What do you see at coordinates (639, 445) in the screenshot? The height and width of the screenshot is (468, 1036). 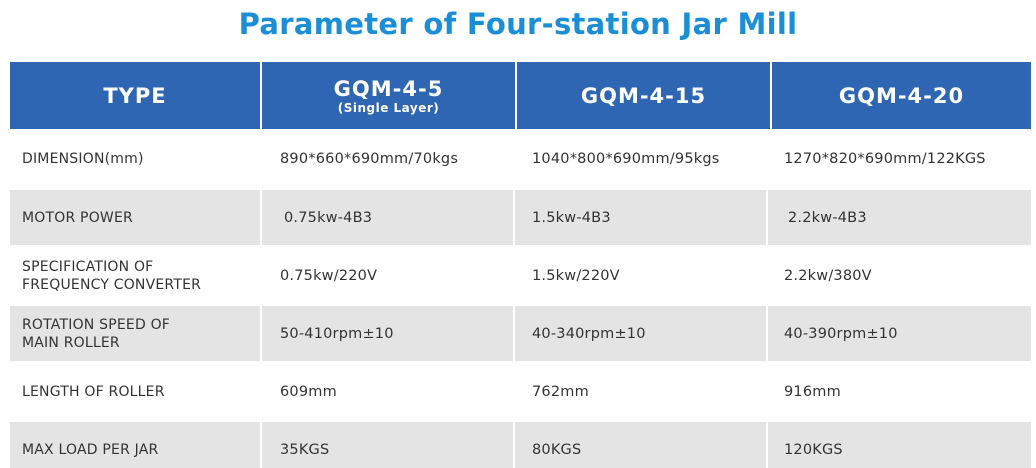 I see `row-value: 80KGS` at bounding box center [639, 445].